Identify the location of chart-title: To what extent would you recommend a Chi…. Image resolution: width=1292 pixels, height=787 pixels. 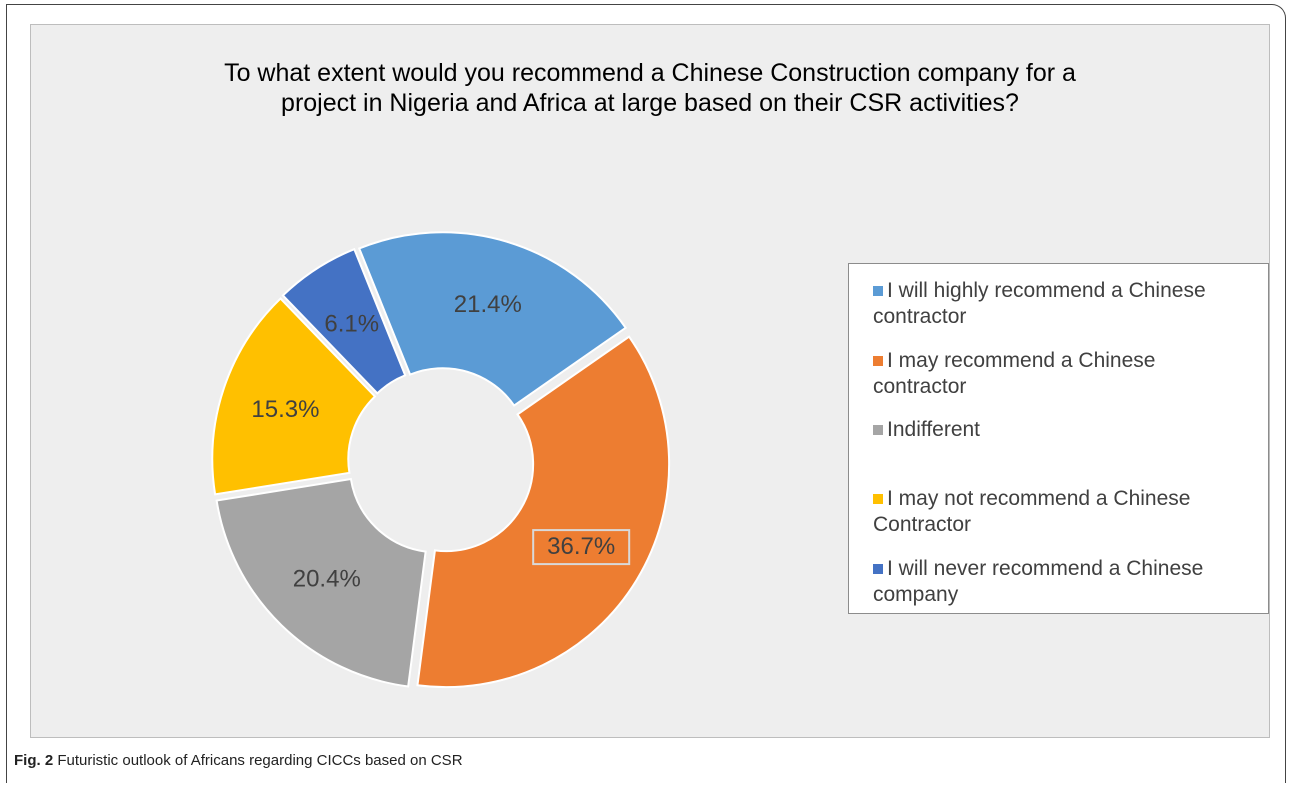
(650, 88).